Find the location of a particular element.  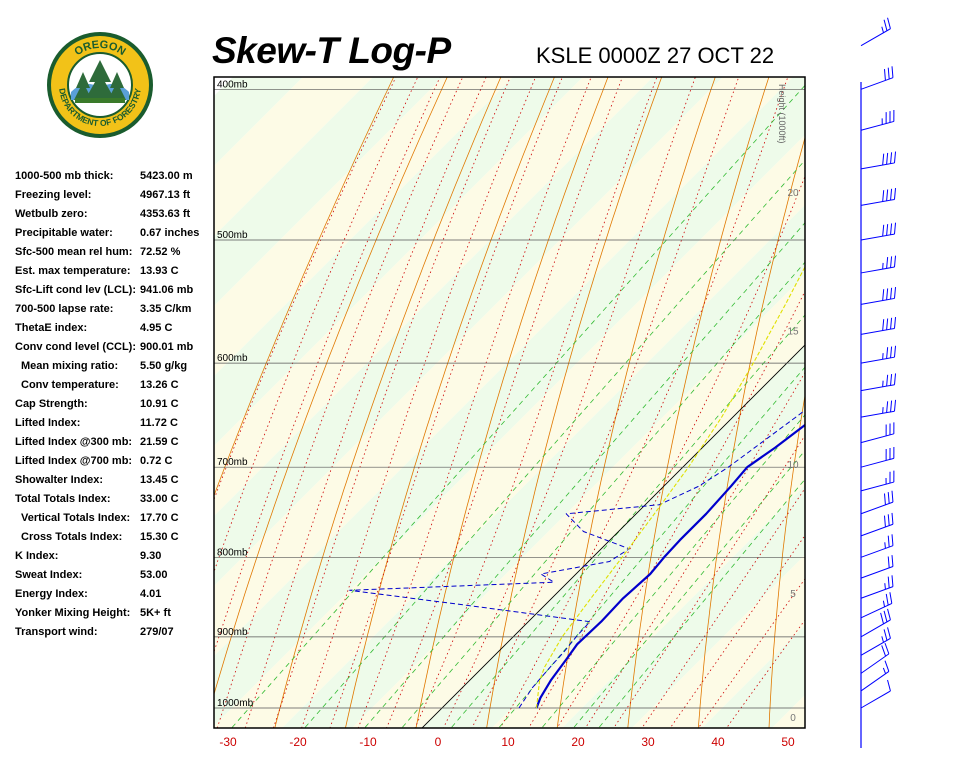

stat-row: Transport wind: 279/07 is located at coordinates (115, 633).